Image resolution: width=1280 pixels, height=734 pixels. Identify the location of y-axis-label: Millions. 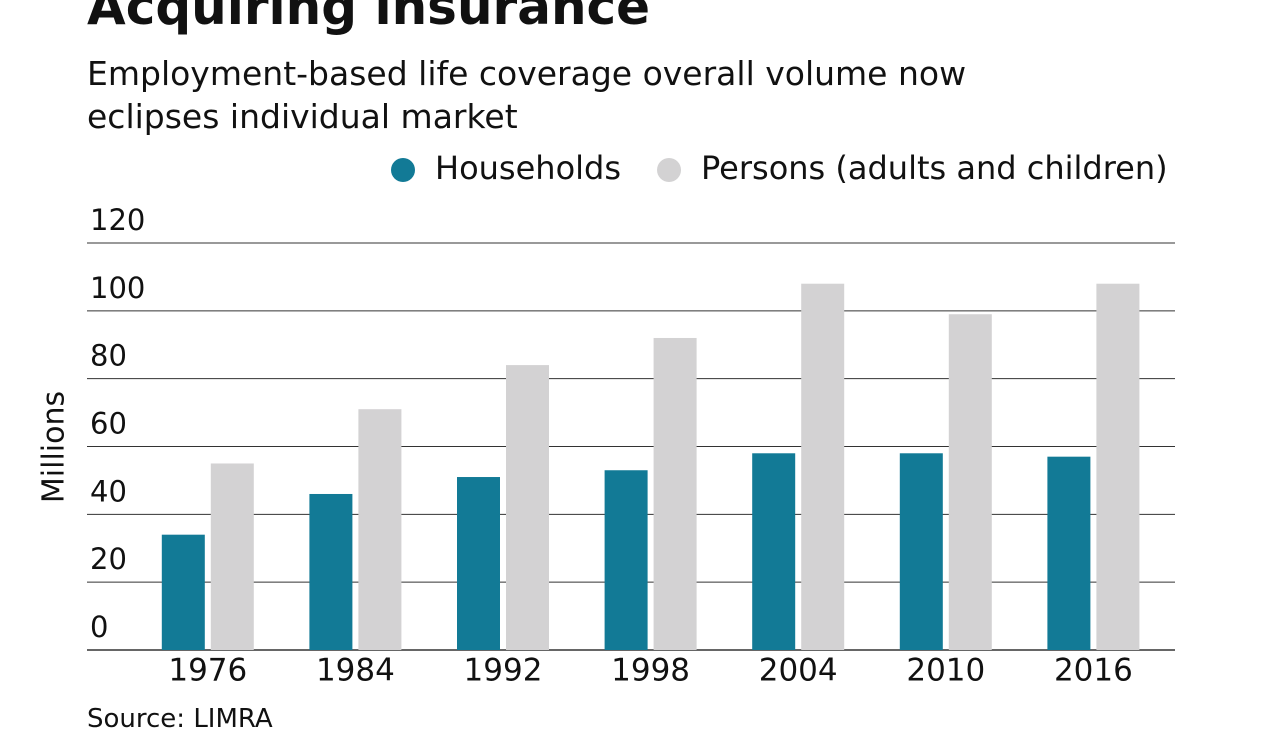
(54, 447).